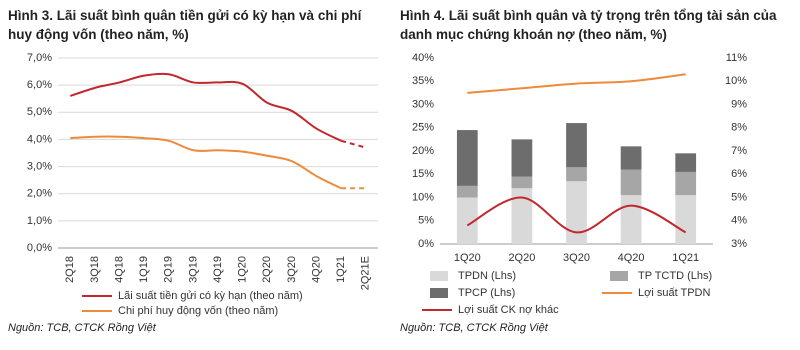  Describe the element at coordinates (39, 194) in the screenshot. I see `y-tick-label: 2,0%` at that location.